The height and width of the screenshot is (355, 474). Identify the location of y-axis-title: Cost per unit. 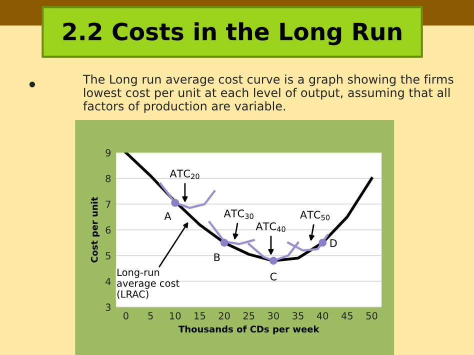
(95, 229).